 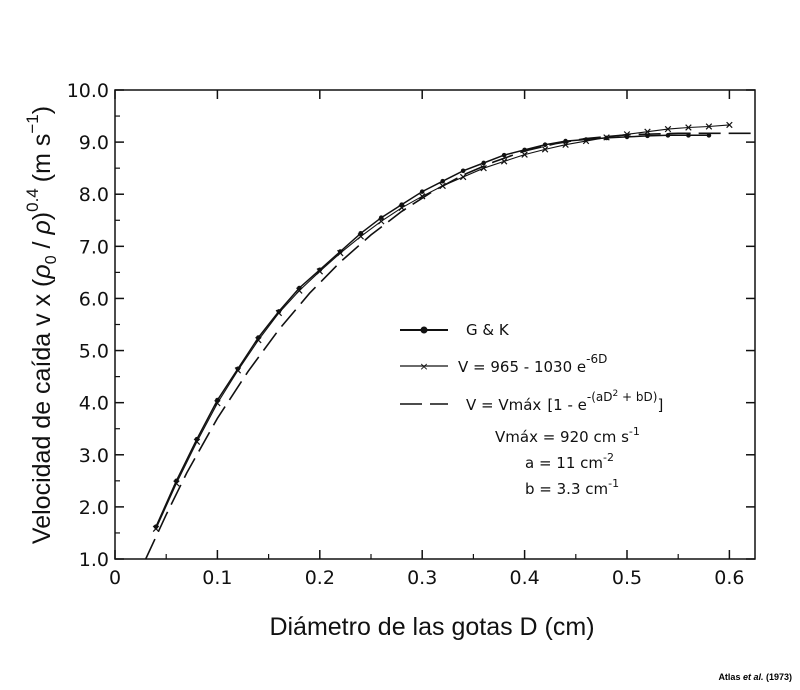 What do you see at coordinates (422, 578) in the screenshot?
I see `x-tick-label: 0.3` at bounding box center [422, 578].